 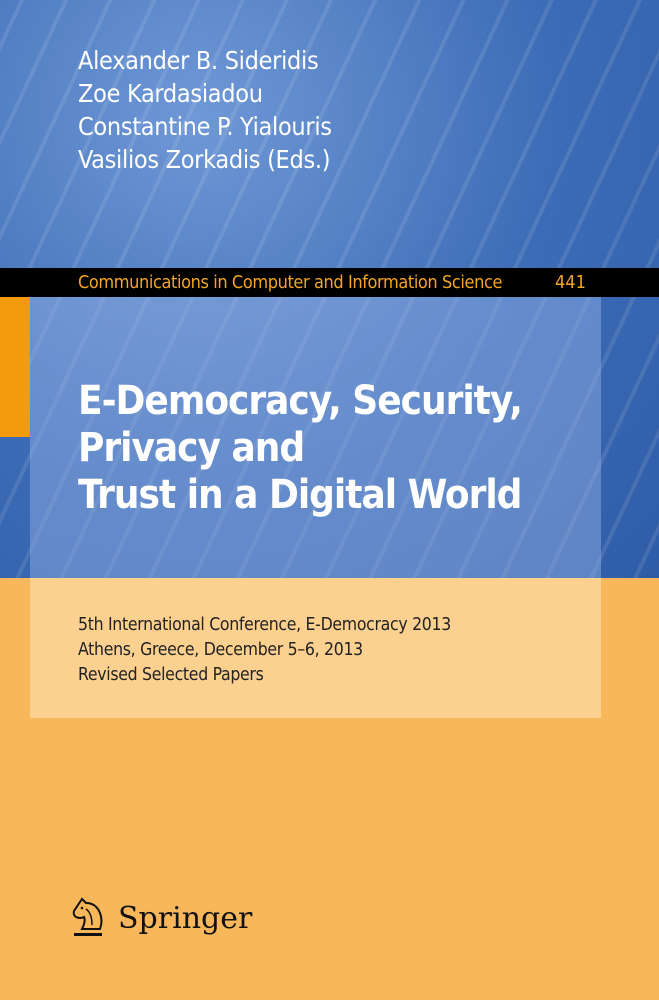 I want to click on subtitle-panel, so click(x=315, y=648).